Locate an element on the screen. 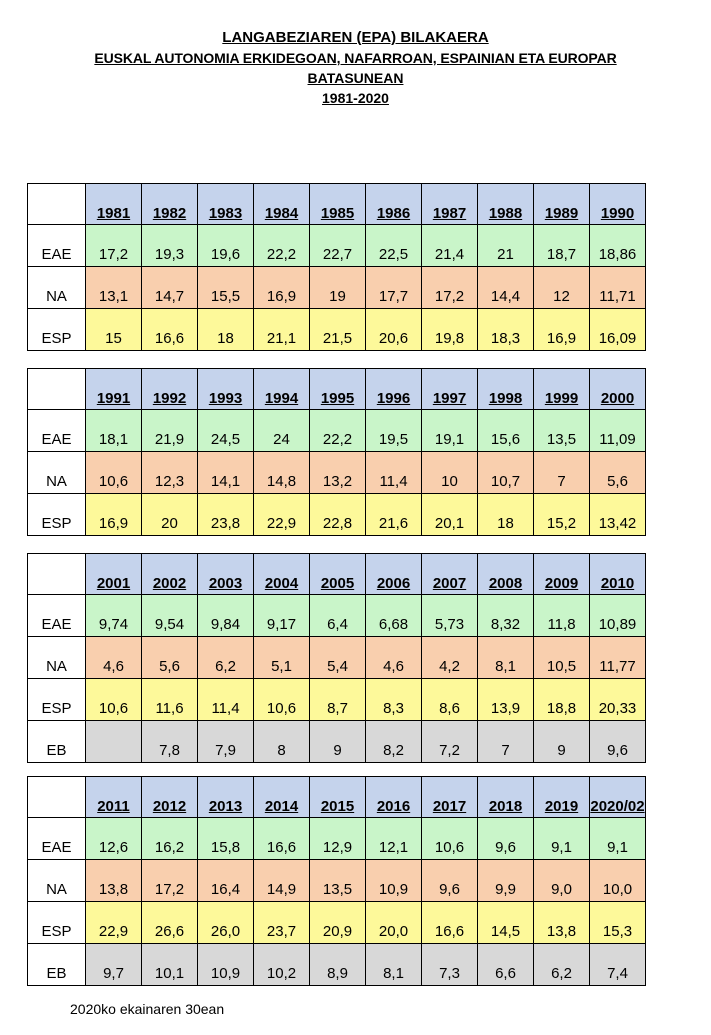 This screenshot has width=711, height=1035. value-cell: 9,7 is located at coordinates (113, 964).